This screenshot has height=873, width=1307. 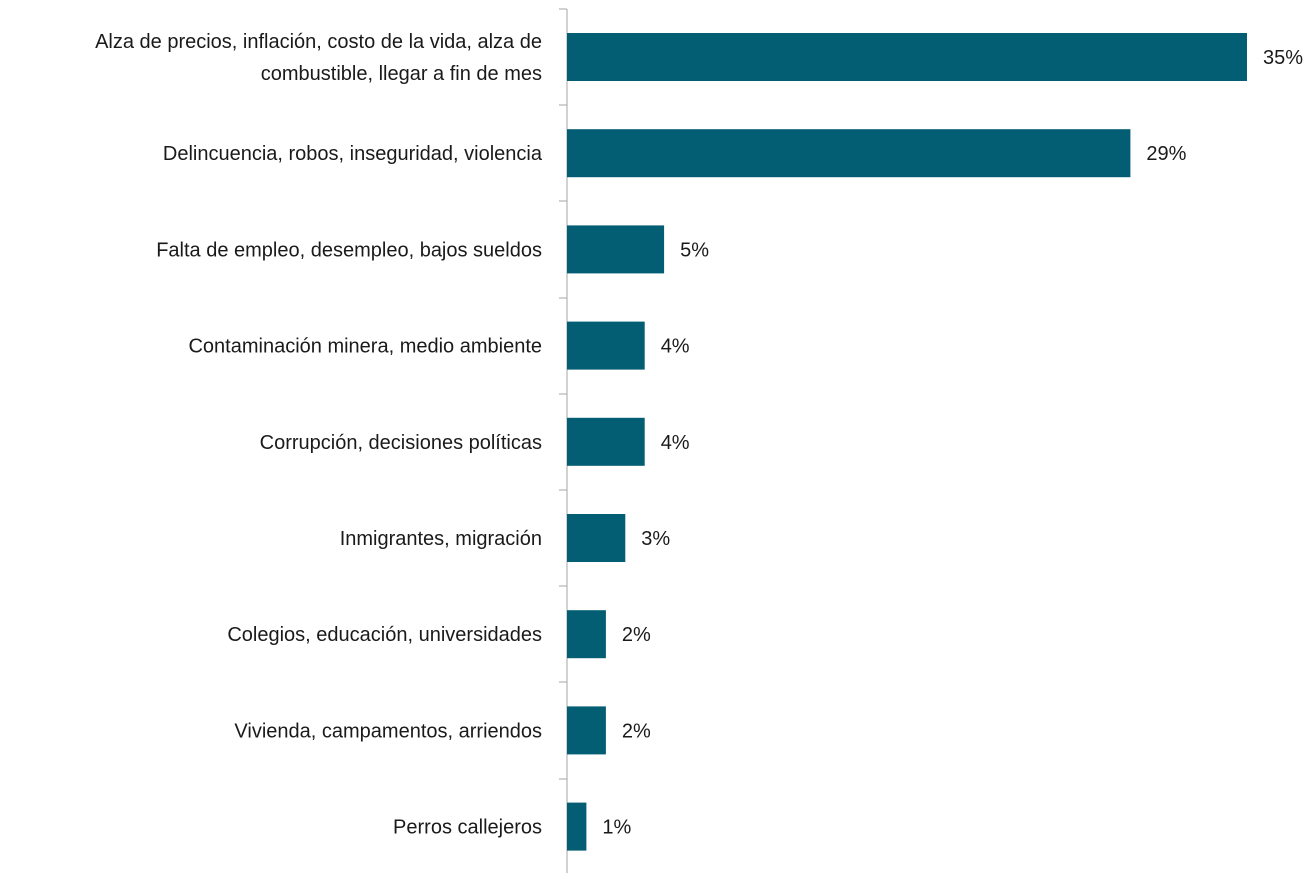 I want to click on category-label-line: Colegios, educación, universidades, so click(x=384, y=635).